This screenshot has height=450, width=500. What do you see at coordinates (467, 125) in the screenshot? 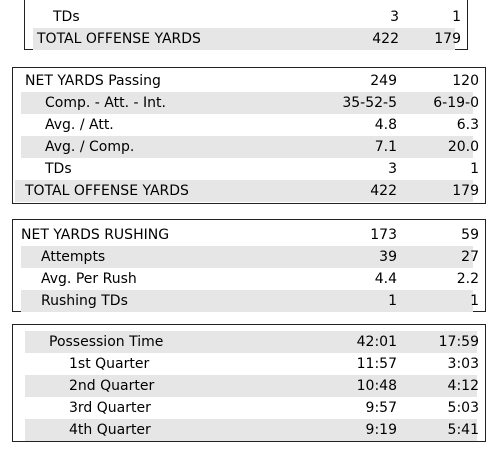
I see `team-b-value: 6.3` at bounding box center [467, 125].